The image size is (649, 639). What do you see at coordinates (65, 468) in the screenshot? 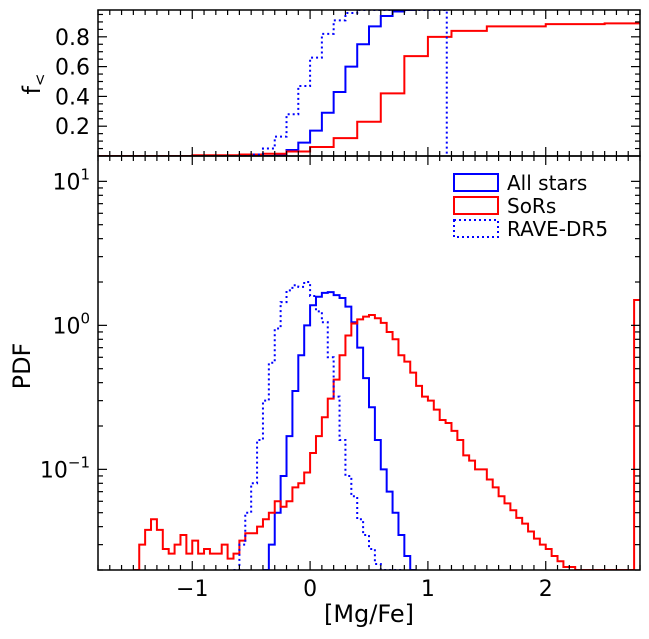
I see `pdf-y-tick-label: 10⁻¹` at bounding box center [65, 468].